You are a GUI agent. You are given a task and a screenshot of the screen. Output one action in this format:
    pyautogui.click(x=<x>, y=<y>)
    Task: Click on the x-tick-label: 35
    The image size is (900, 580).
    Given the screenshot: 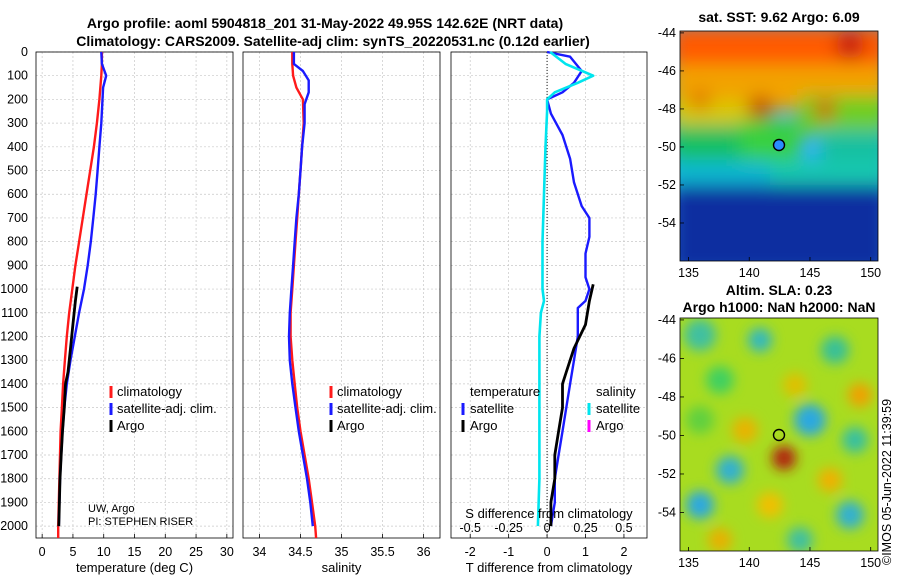 What is the action you would take?
    pyautogui.click(x=342, y=552)
    